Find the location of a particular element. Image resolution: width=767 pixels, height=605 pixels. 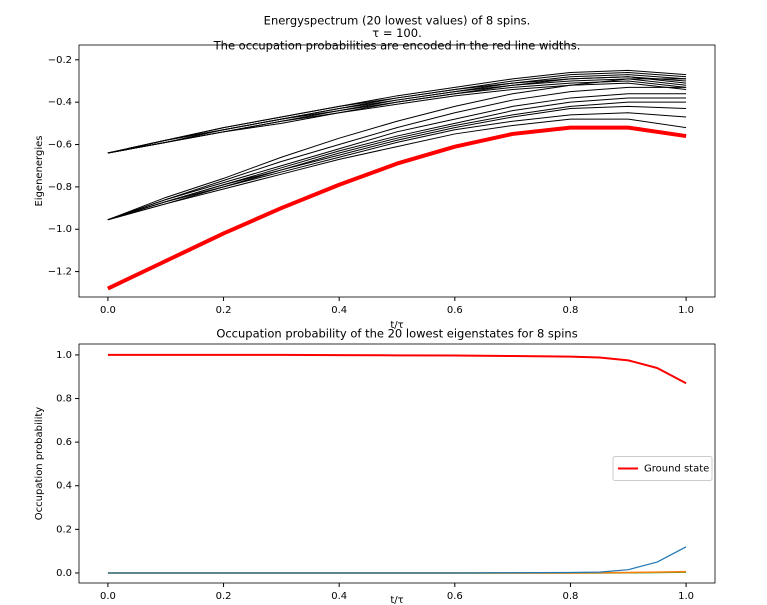

legend-box is located at coordinates (662, 468).